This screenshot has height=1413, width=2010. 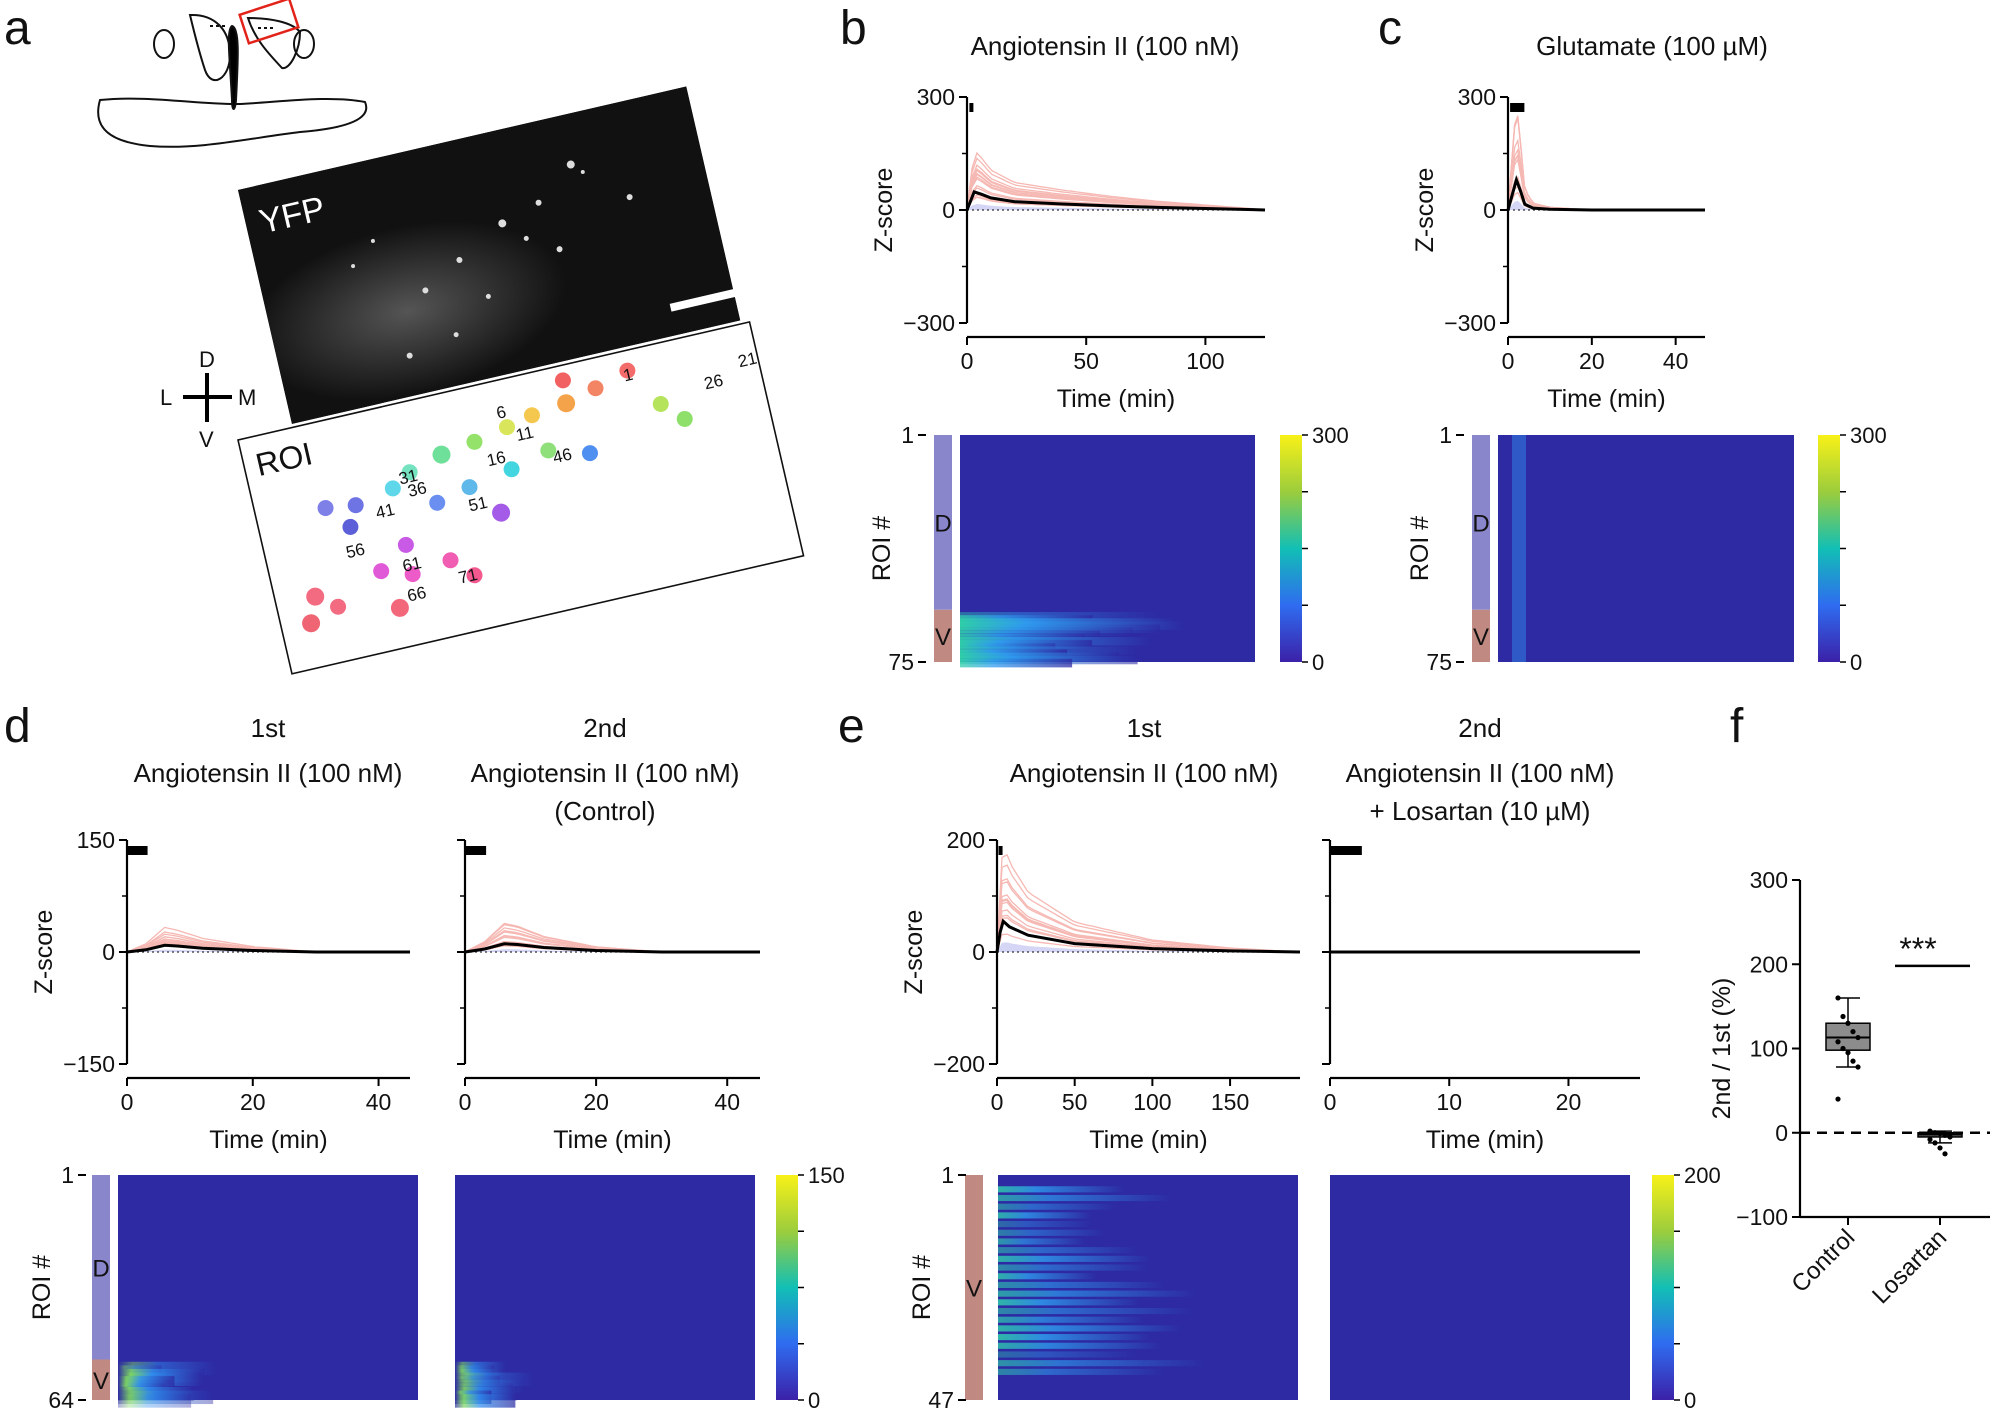 What do you see at coordinates (1480, 773) in the screenshot?
I see `title-e2-line2: Angiotensin II (100 nM)` at bounding box center [1480, 773].